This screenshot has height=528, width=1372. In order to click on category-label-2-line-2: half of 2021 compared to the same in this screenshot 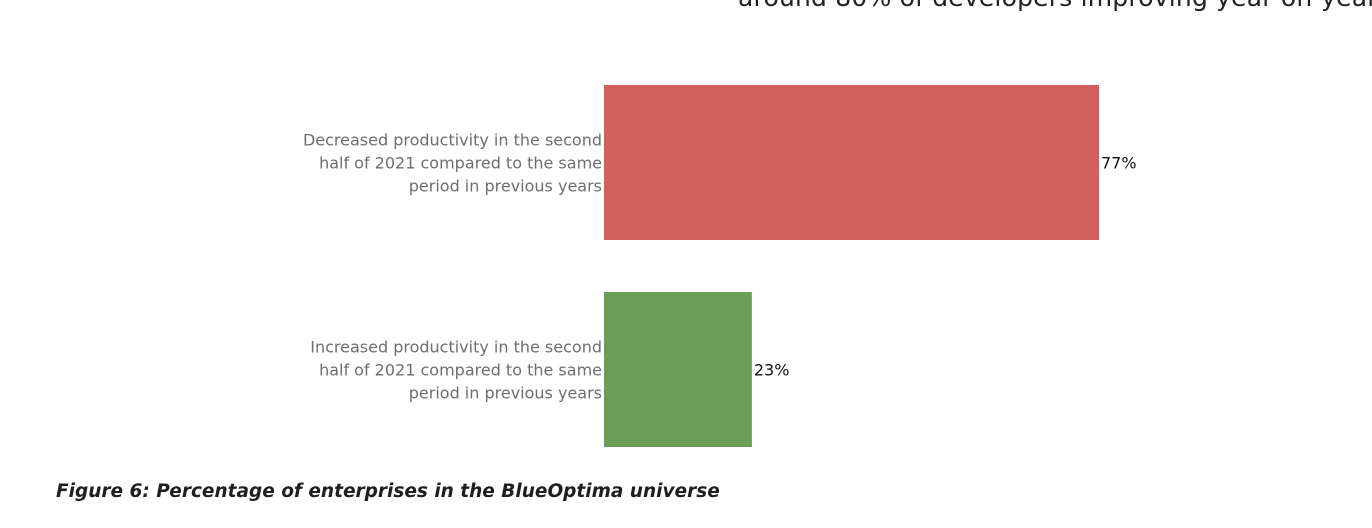, I will do `click(460, 370)`.